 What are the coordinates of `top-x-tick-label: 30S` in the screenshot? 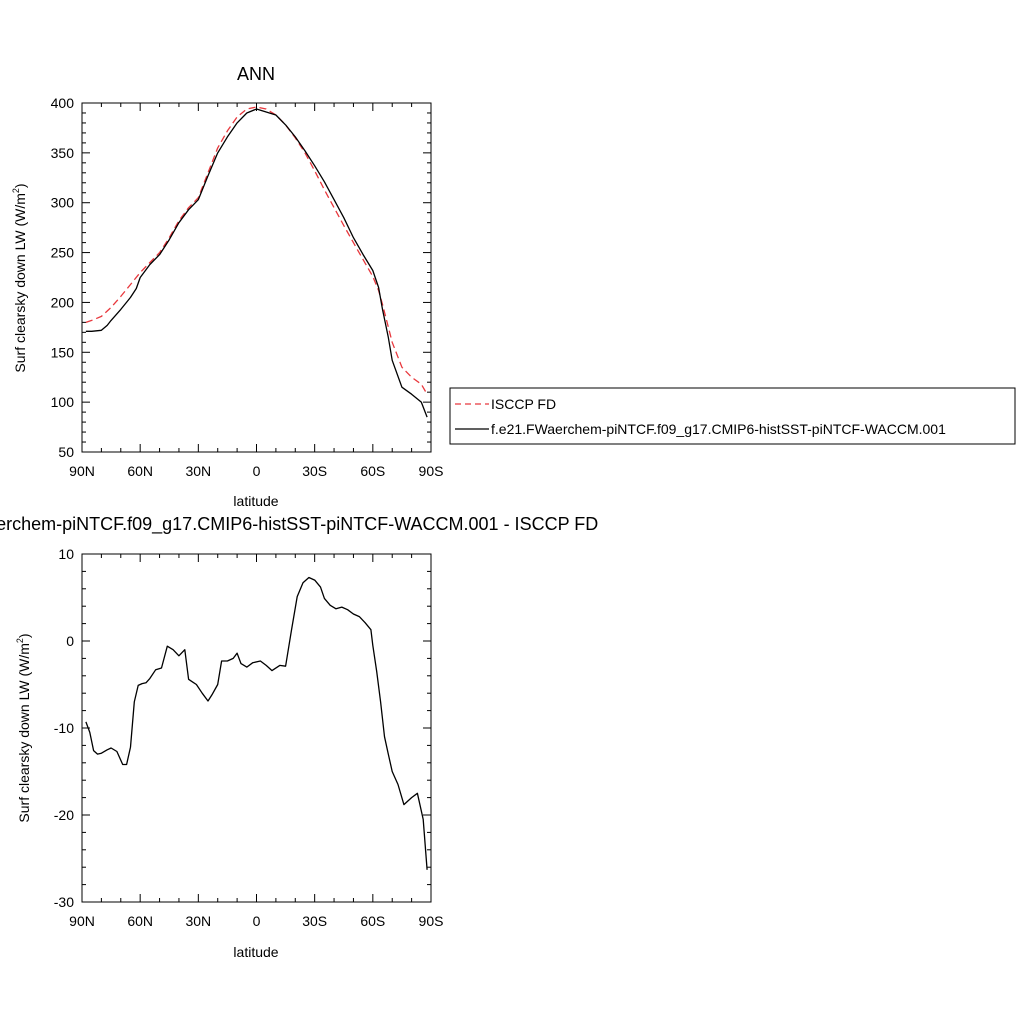 It's located at (314, 471).